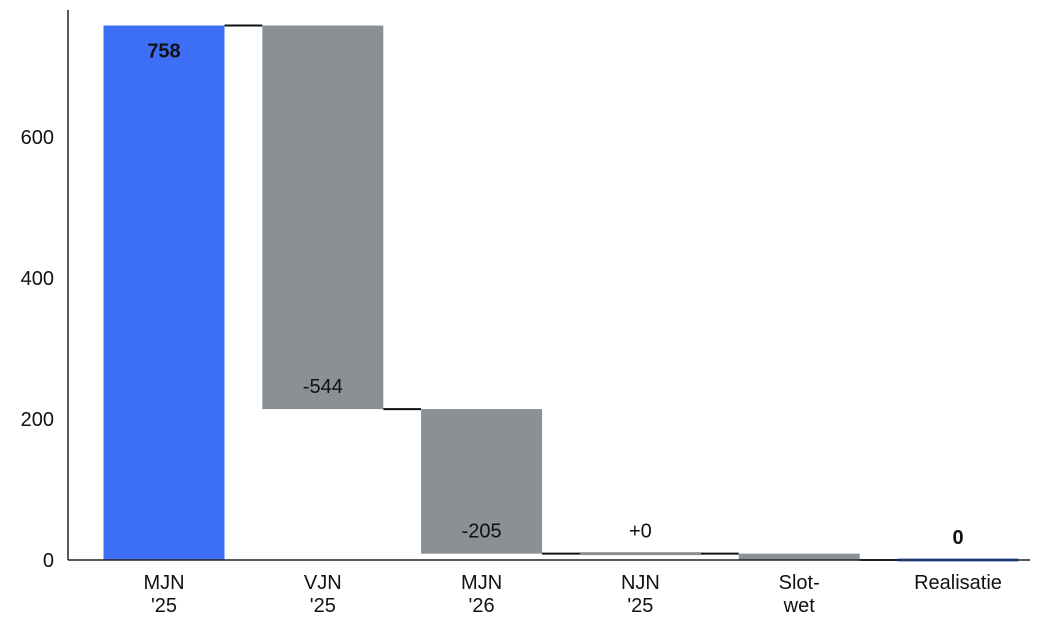 The image size is (1040, 620). What do you see at coordinates (958, 583) in the screenshot?
I see `x-category-label: Realisatie` at bounding box center [958, 583].